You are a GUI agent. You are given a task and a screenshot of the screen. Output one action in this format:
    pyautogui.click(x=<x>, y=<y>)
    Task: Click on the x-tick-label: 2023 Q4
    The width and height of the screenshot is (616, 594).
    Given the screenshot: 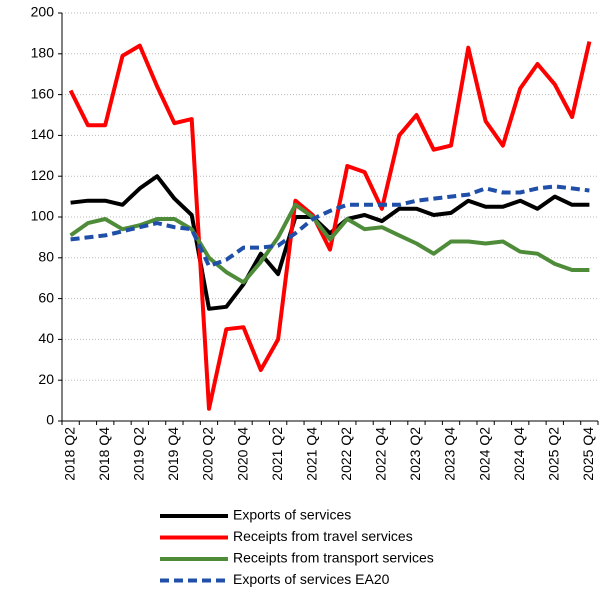 What is the action you would take?
    pyautogui.click(x=450, y=454)
    